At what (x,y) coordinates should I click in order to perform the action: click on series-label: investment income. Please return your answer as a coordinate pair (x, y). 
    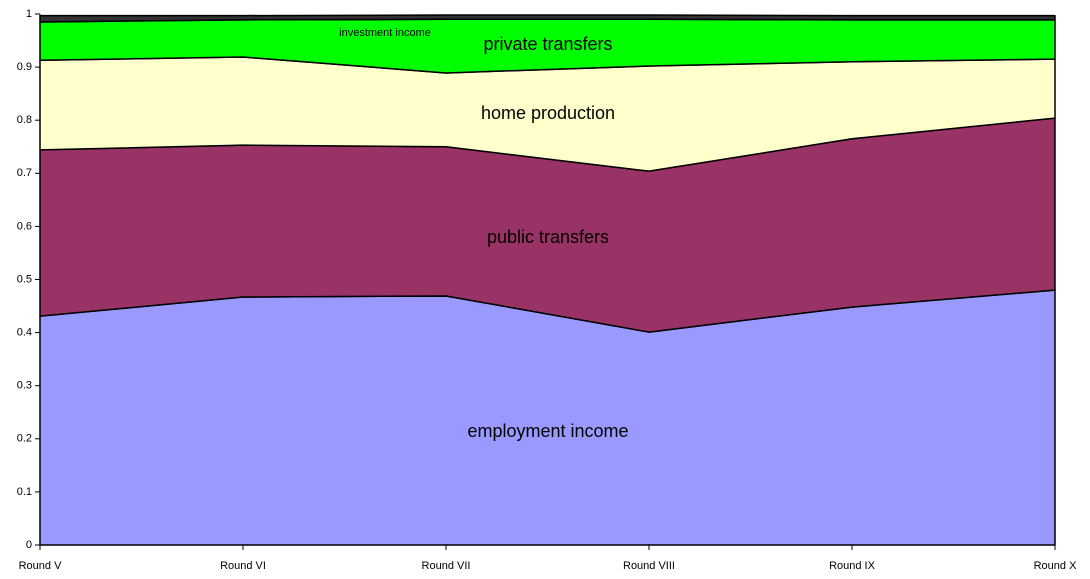
    Looking at the image, I should click on (385, 33).